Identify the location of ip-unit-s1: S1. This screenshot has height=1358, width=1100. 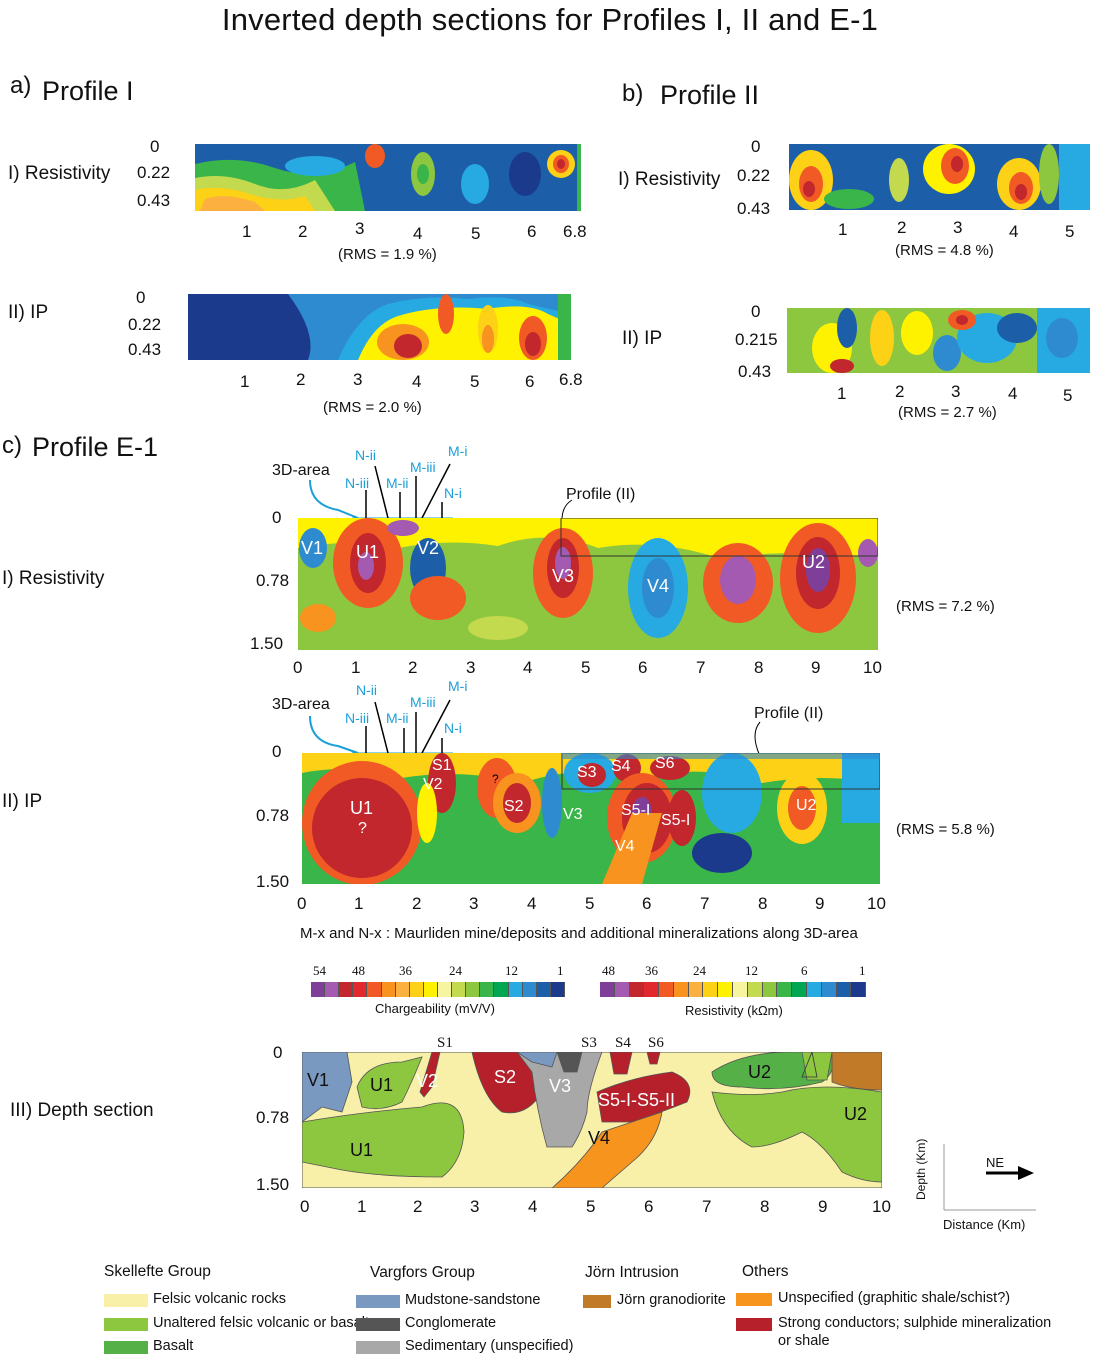
(442, 765).